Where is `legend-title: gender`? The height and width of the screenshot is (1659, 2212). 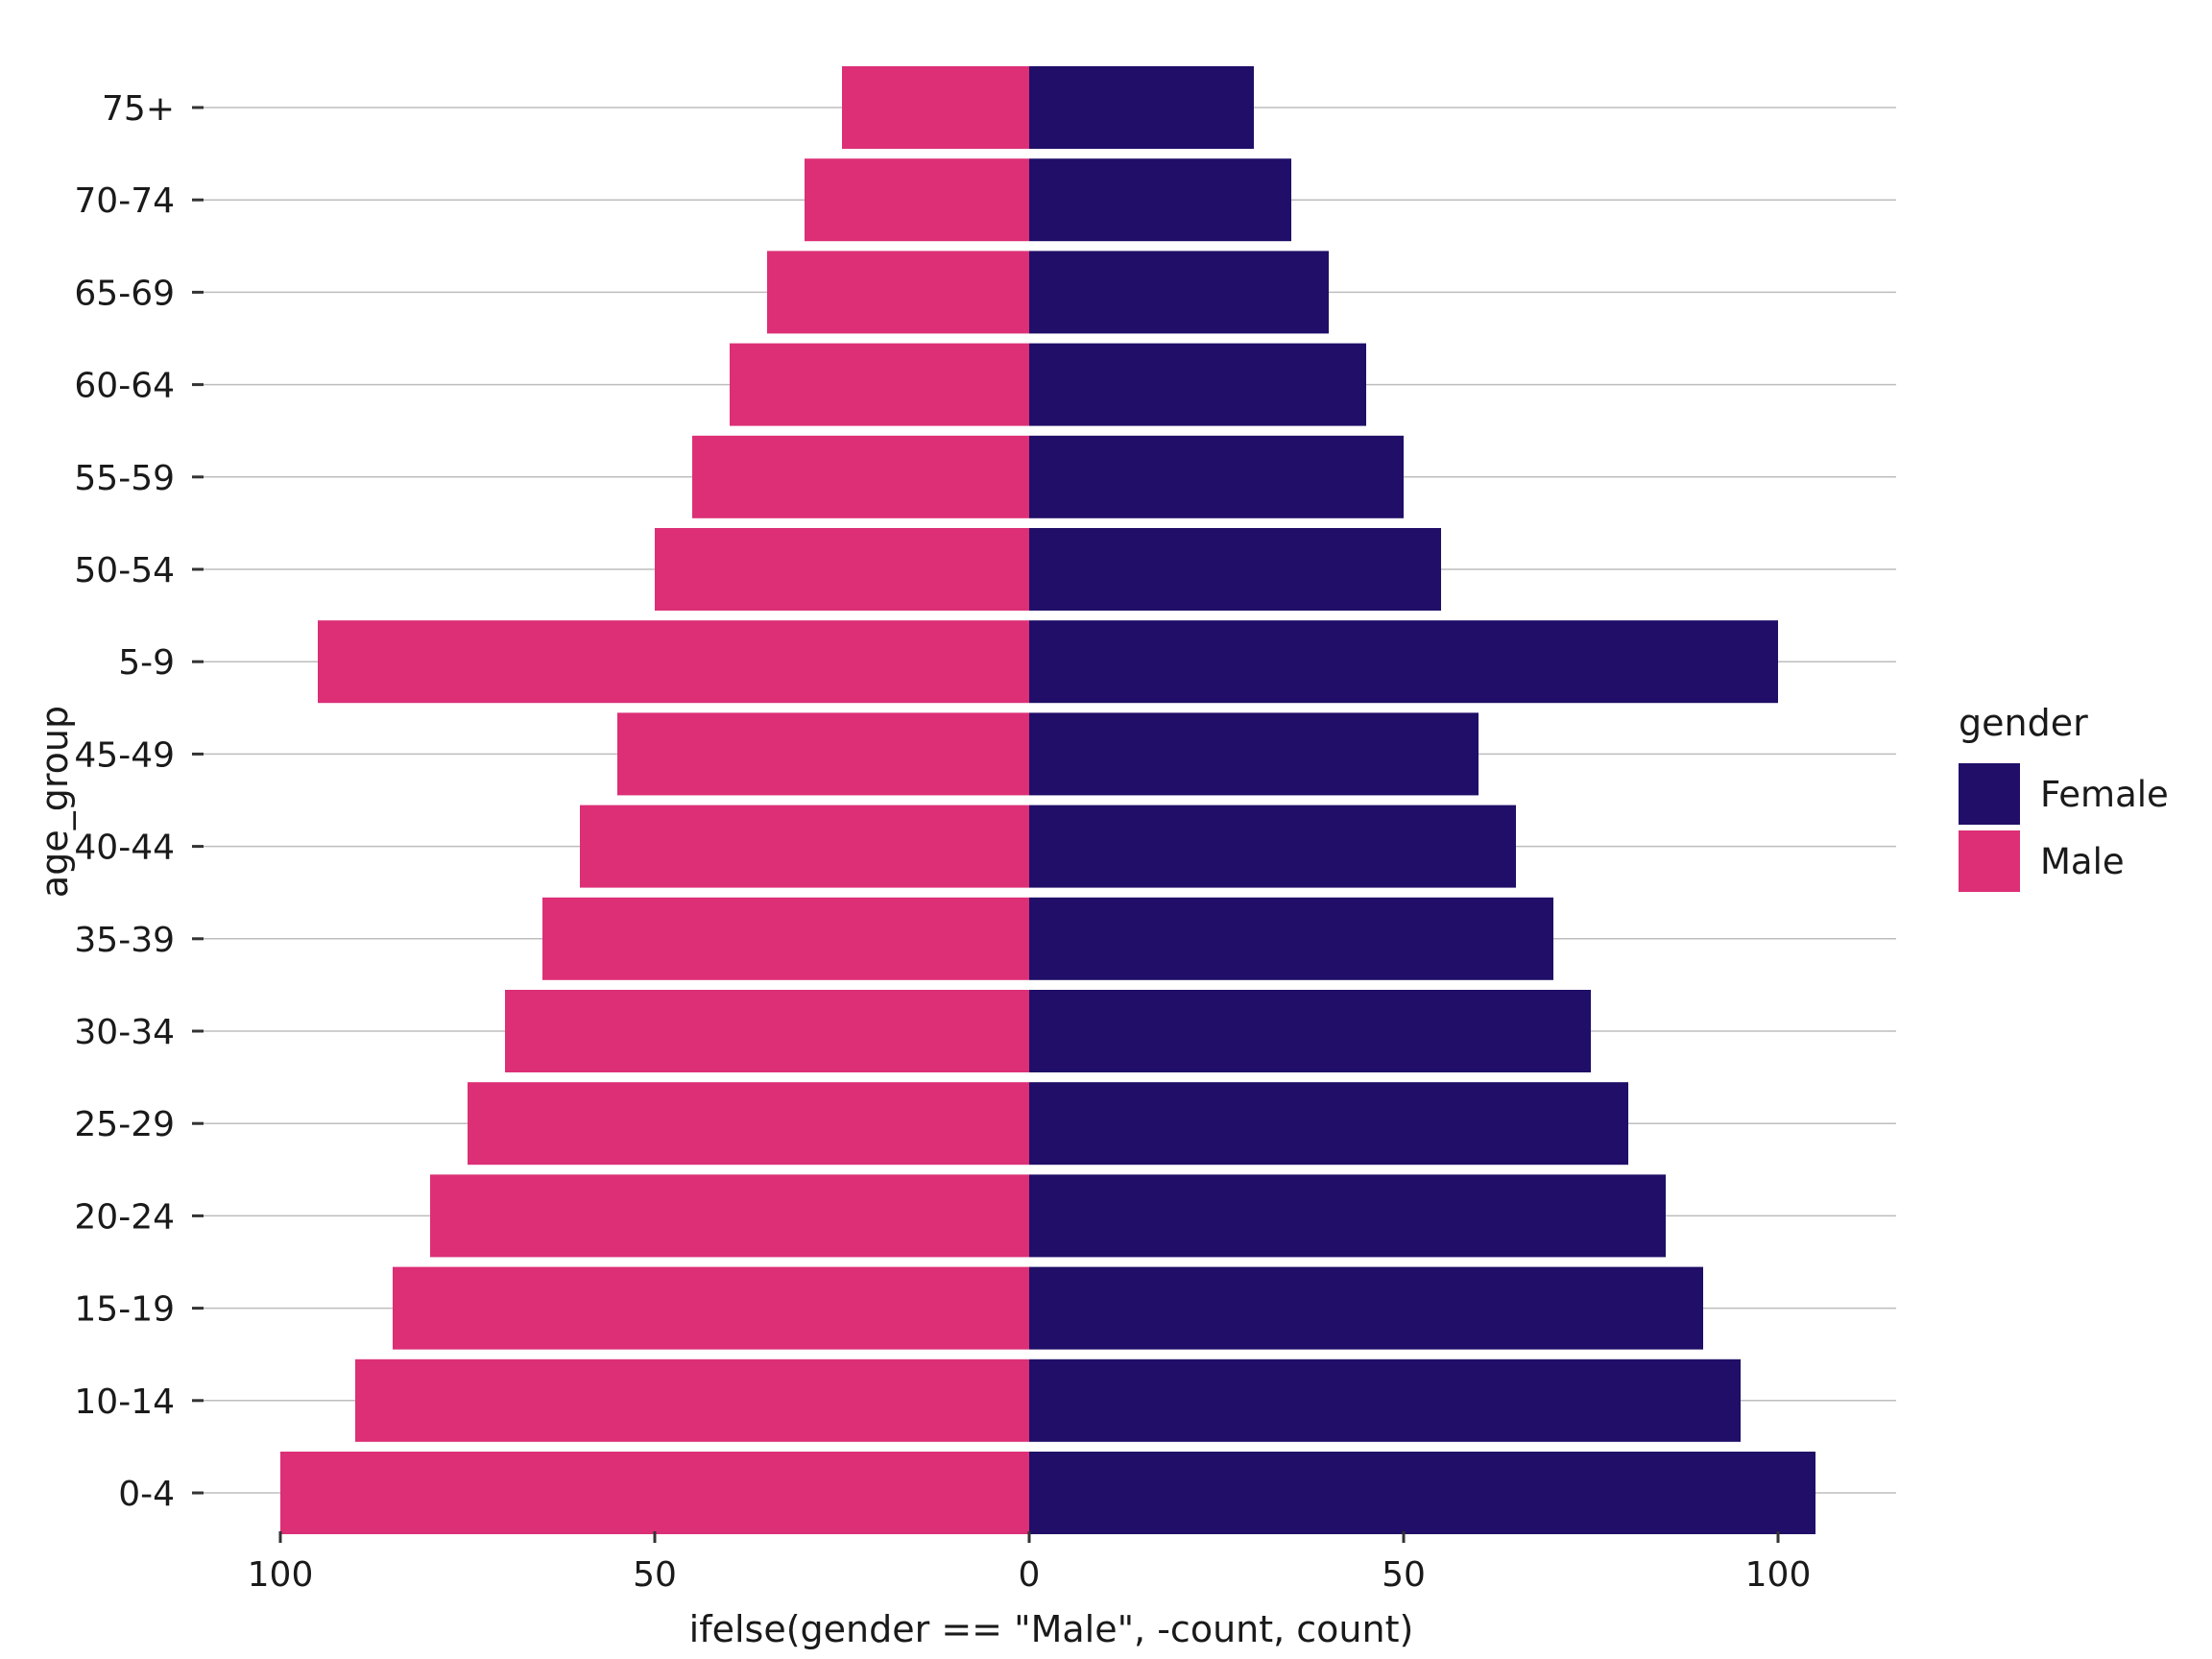
legend-title: gender is located at coordinates (2023, 723).